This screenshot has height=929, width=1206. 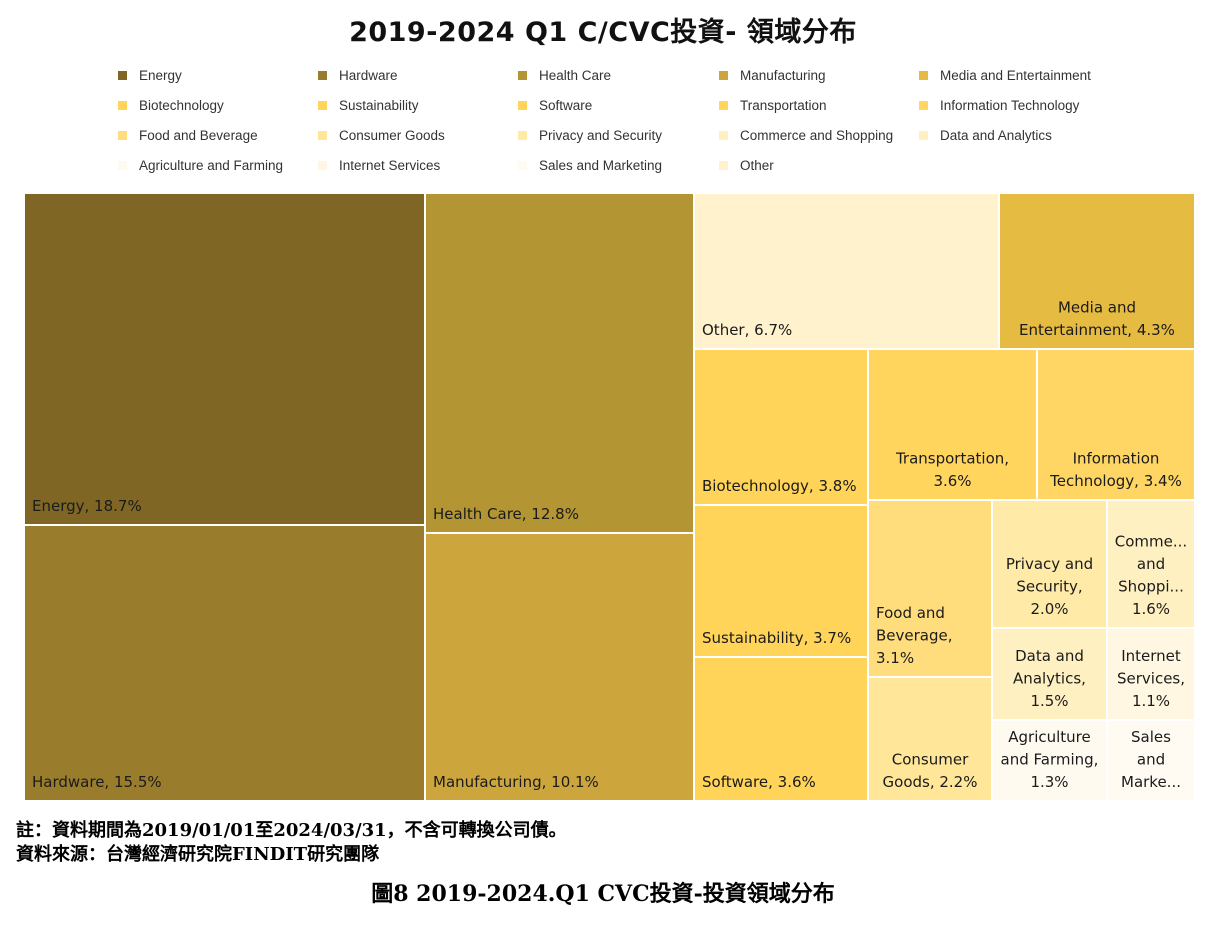 What do you see at coordinates (87, 506) in the screenshot?
I see `tile-label: Energy, 18.7%` at bounding box center [87, 506].